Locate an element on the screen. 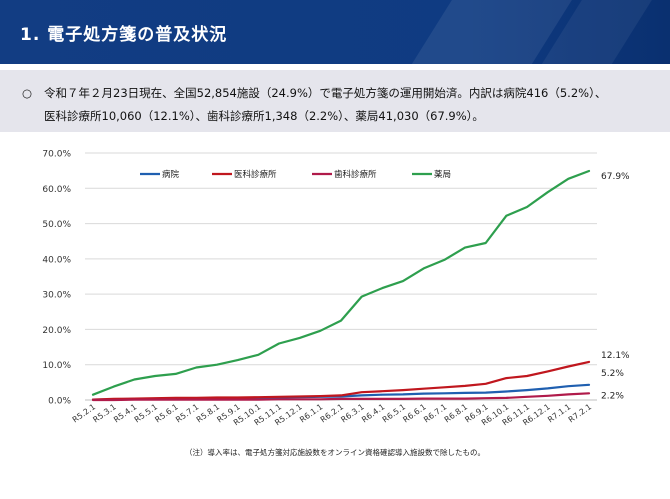 The image size is (670, 499). data-end-label: 12.1% is located at coordinates (615, 356).